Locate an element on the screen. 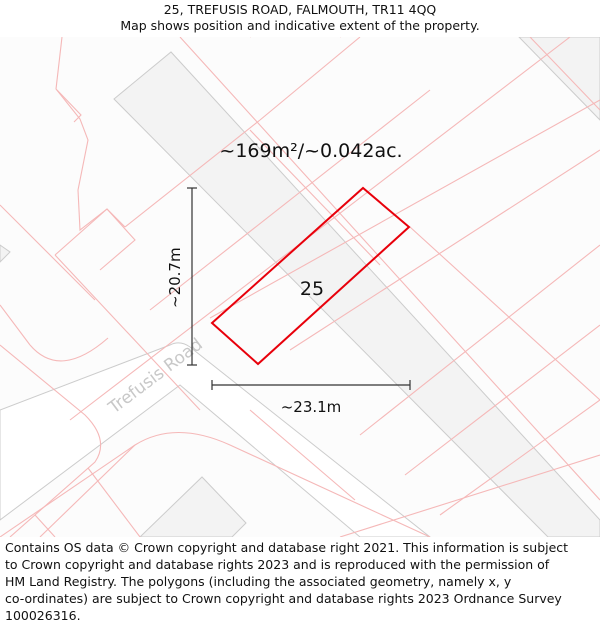 This screenshot has height=625, width=600. height-measure-label: ~20.7m is located at coordinates (175, 277).